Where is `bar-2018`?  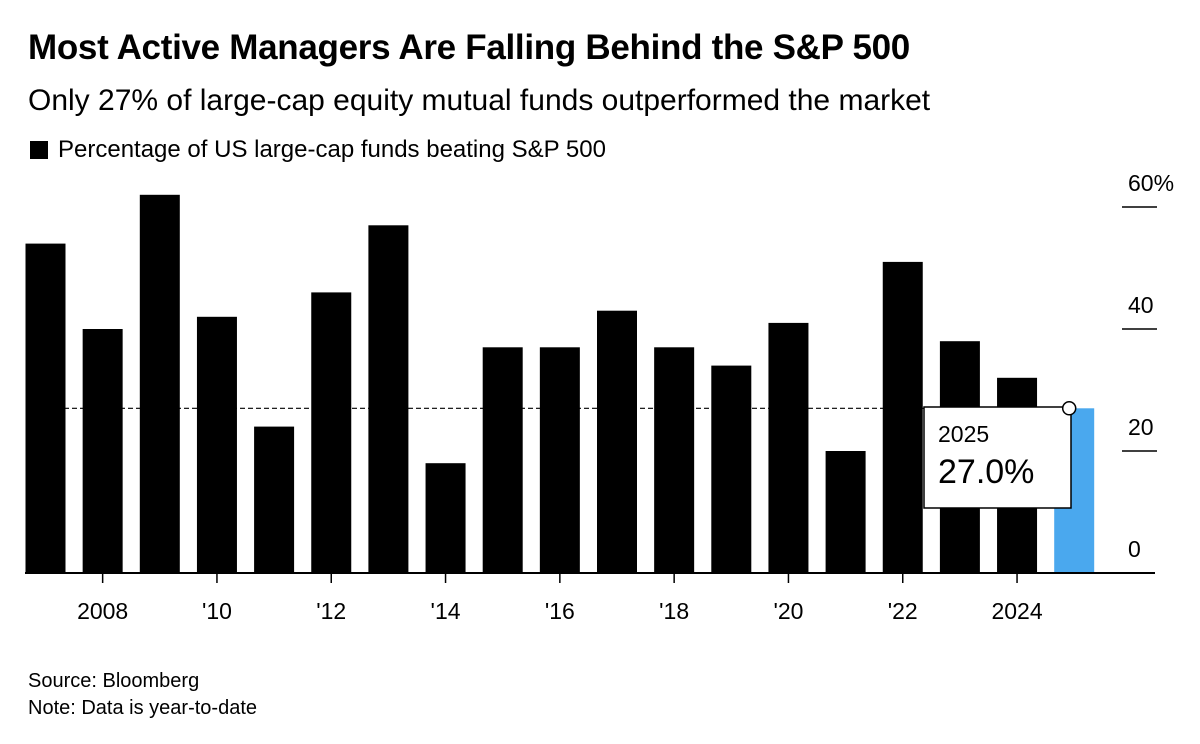 bar-2018 is located at coordinates (674, 460).